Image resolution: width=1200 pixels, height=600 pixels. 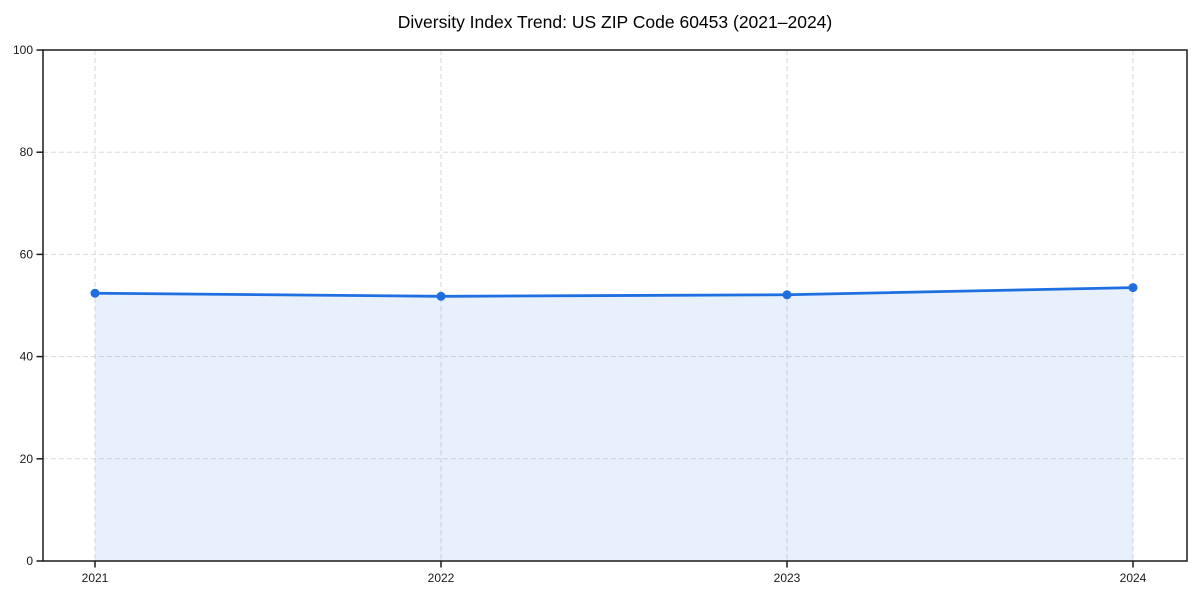 I want to click on y-tick-label: 0, so click(x=29, y=561).